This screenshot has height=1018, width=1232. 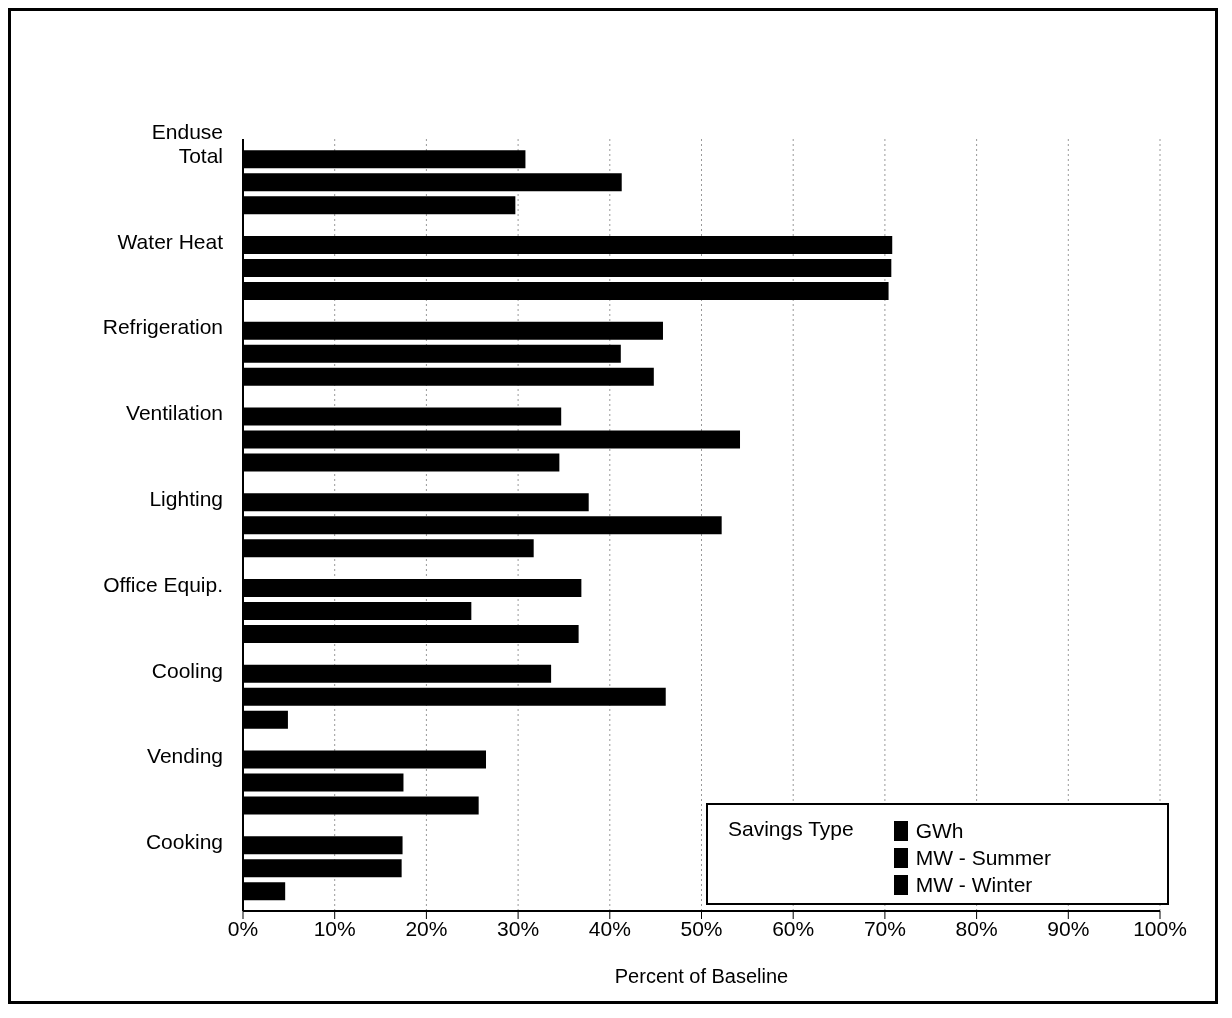 I want to click on legend-label: GWh, so click(x=939, y=831).